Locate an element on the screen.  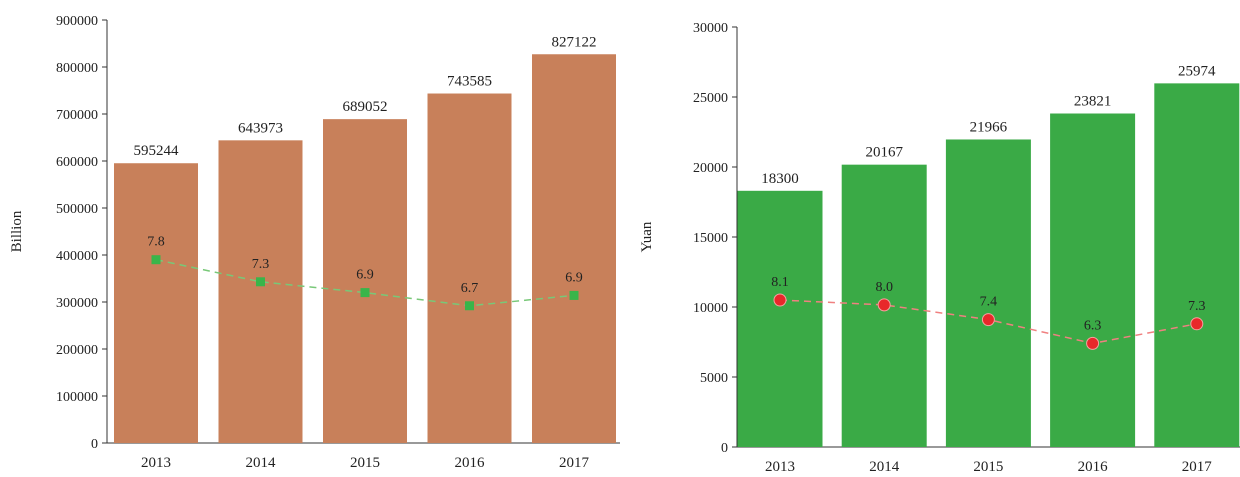
y-tick-label: 200000 is located at coordinates (77, 350).